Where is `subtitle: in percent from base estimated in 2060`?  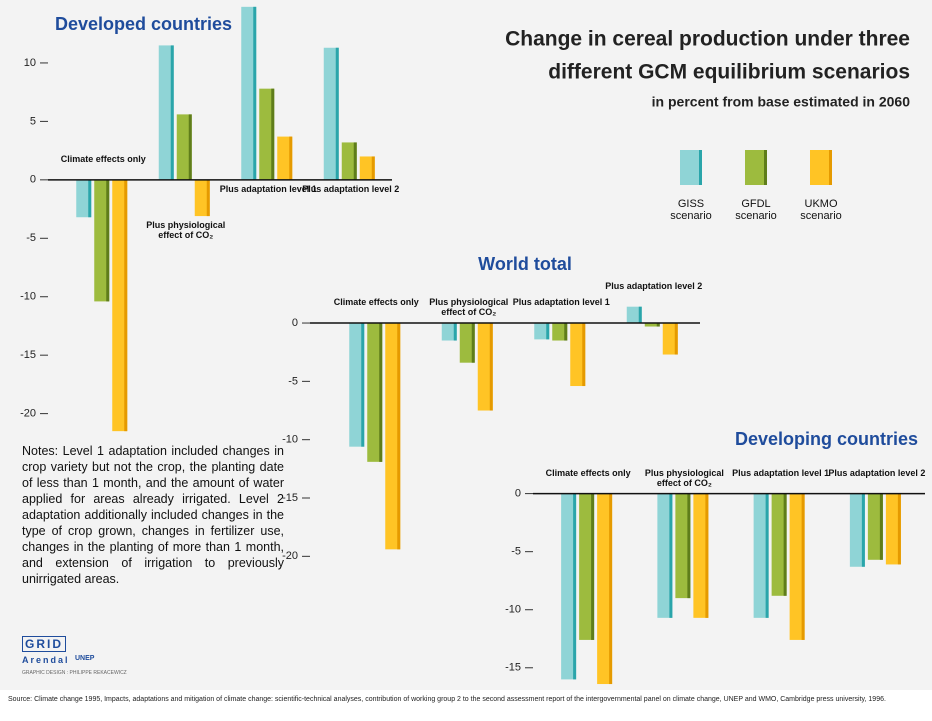 subtitle: in percent from base estimated in 2060 is located at coordinates (781, 102).